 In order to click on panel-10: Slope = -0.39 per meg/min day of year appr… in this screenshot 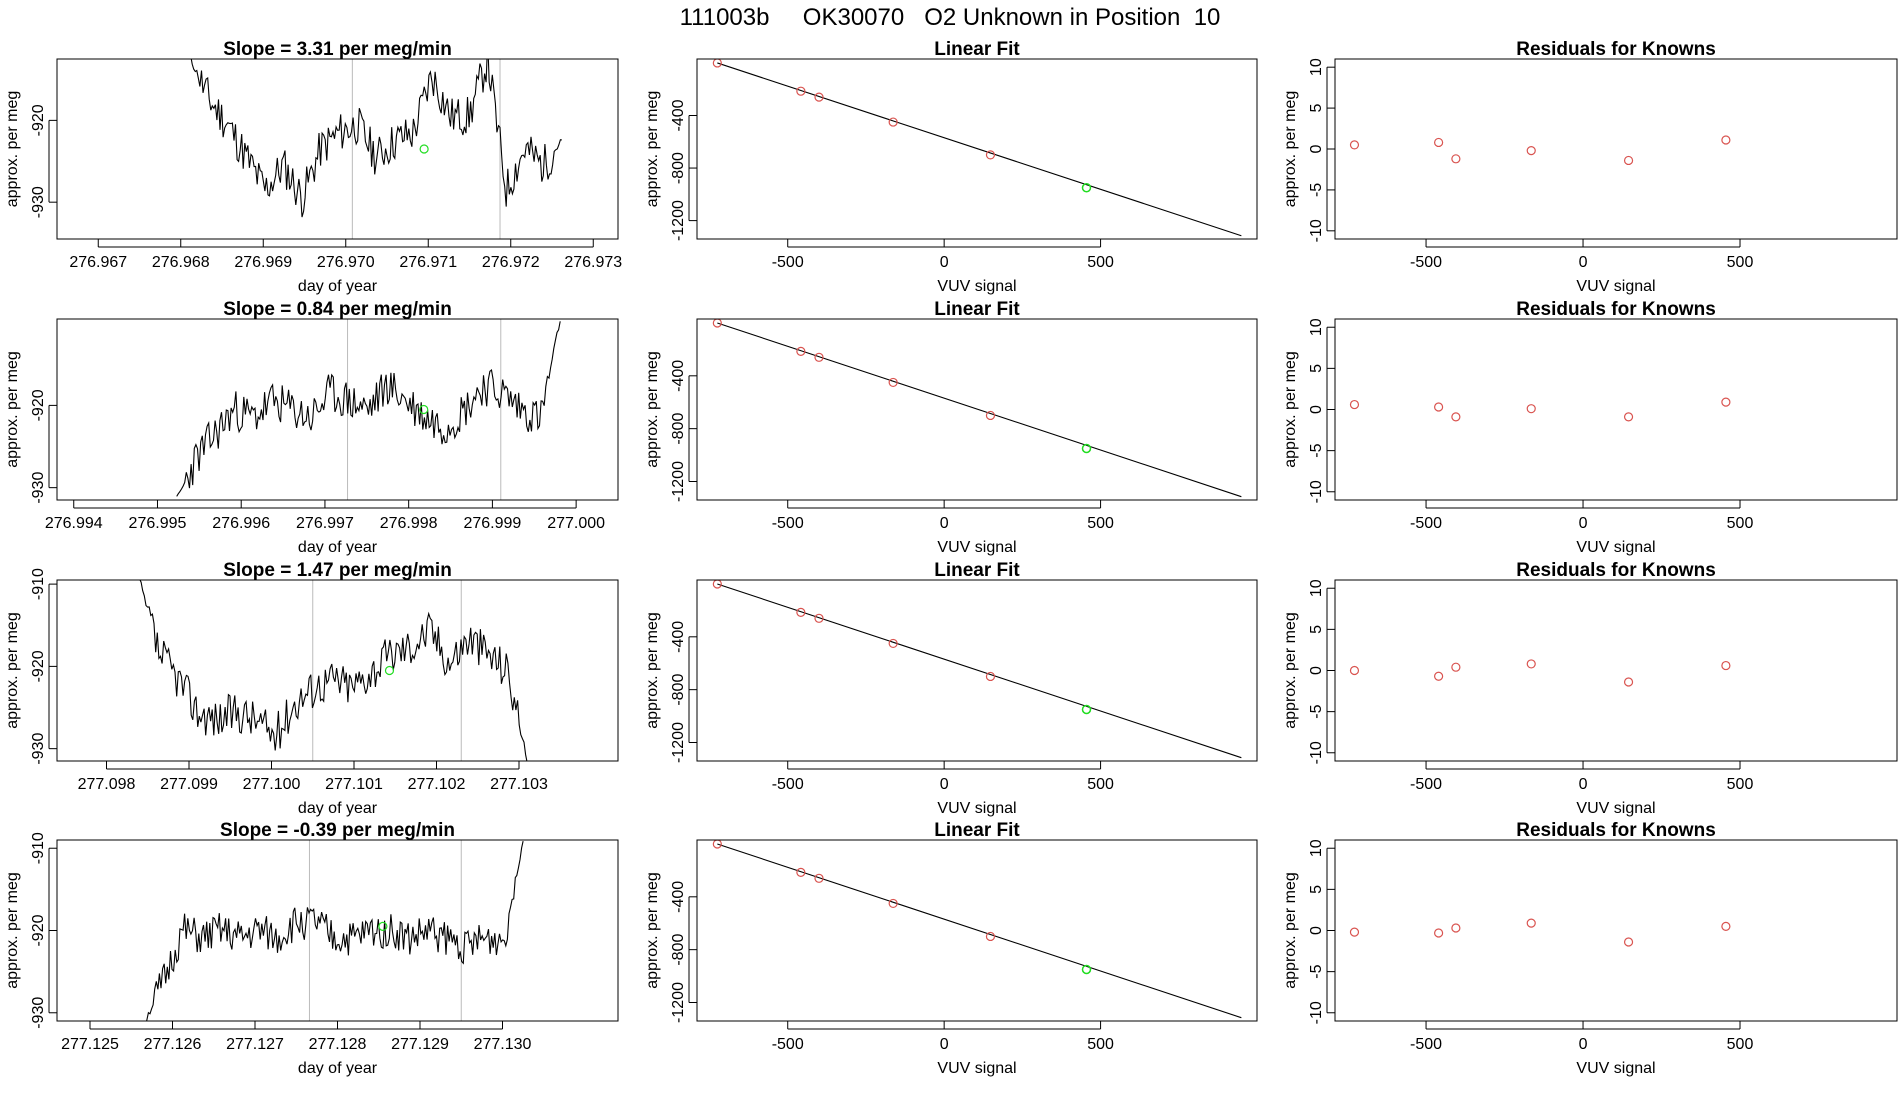, I will do `click(311, 948)`.